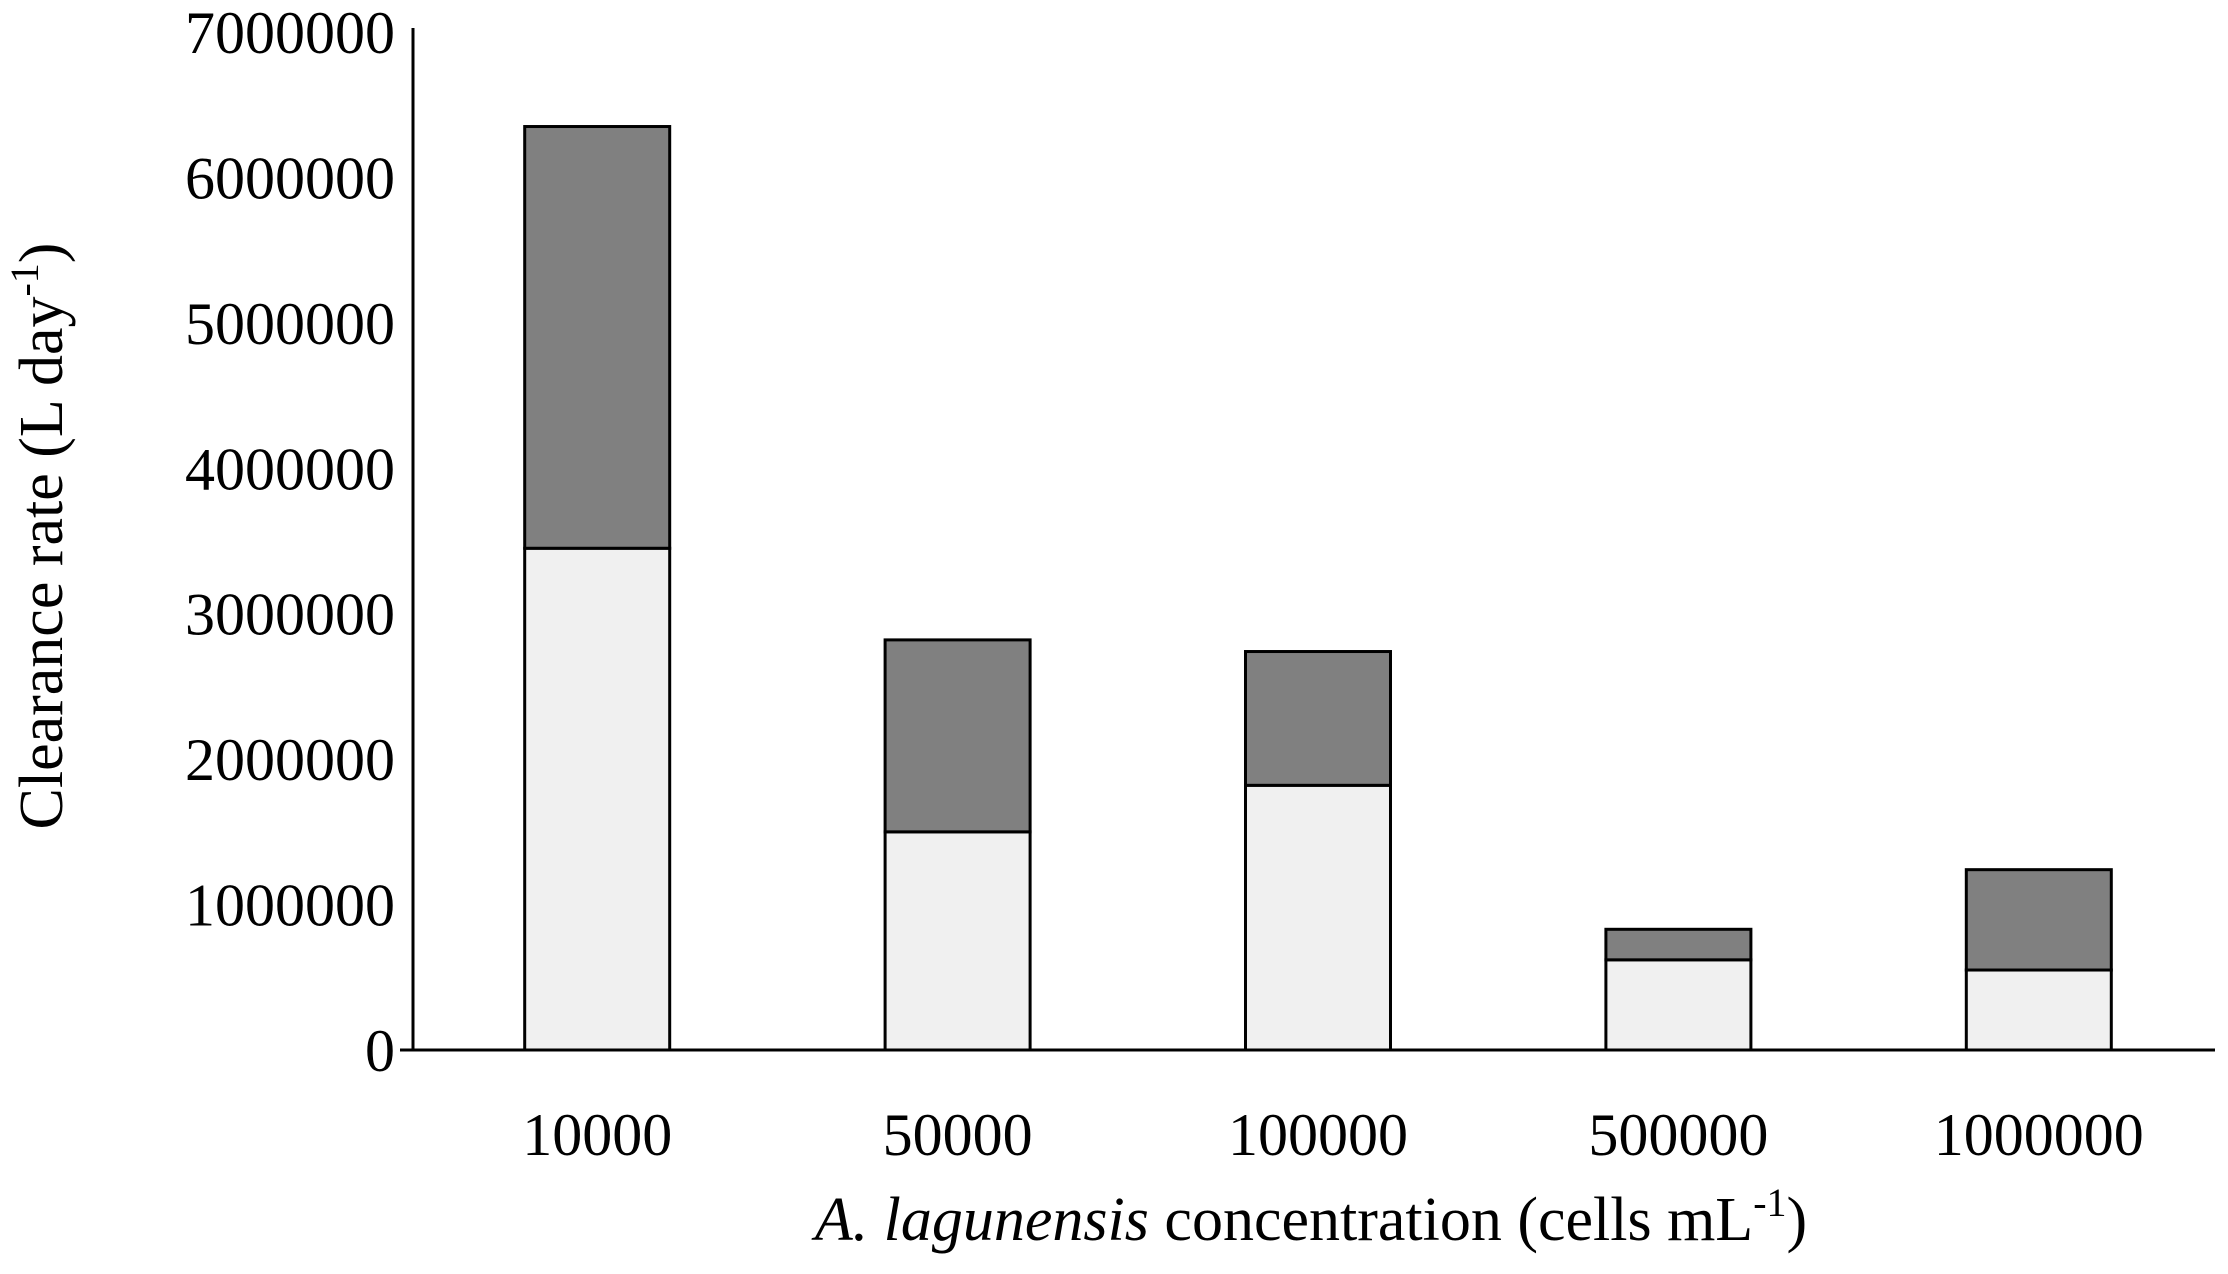  I want to click on y-tick-label: 5000000, so click(290, 324).